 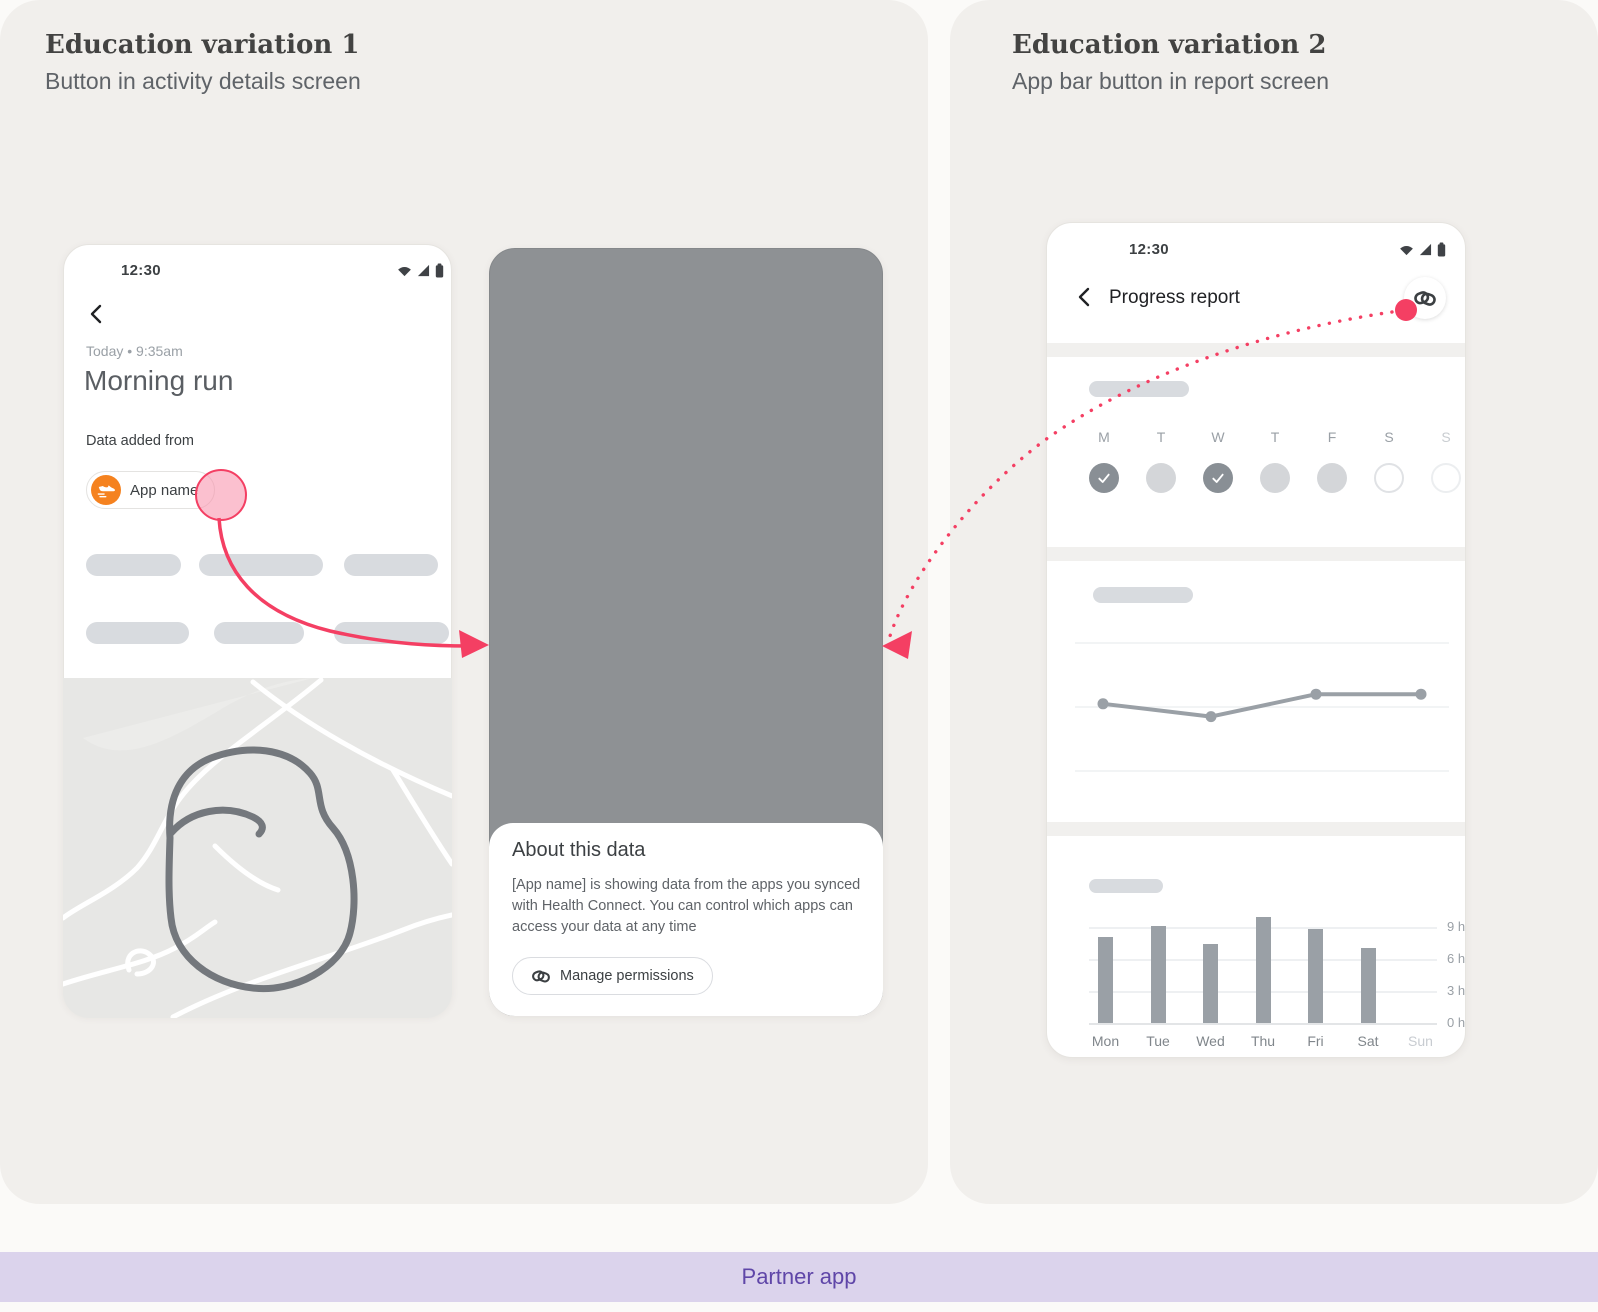 I want to click on data-added-from-label: Data added from, so click(x=140, y=441).